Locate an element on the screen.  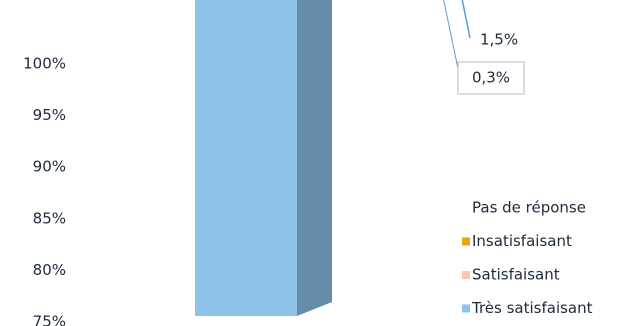
legend-label: Satisfaisant is located at coordinates (516, 275).